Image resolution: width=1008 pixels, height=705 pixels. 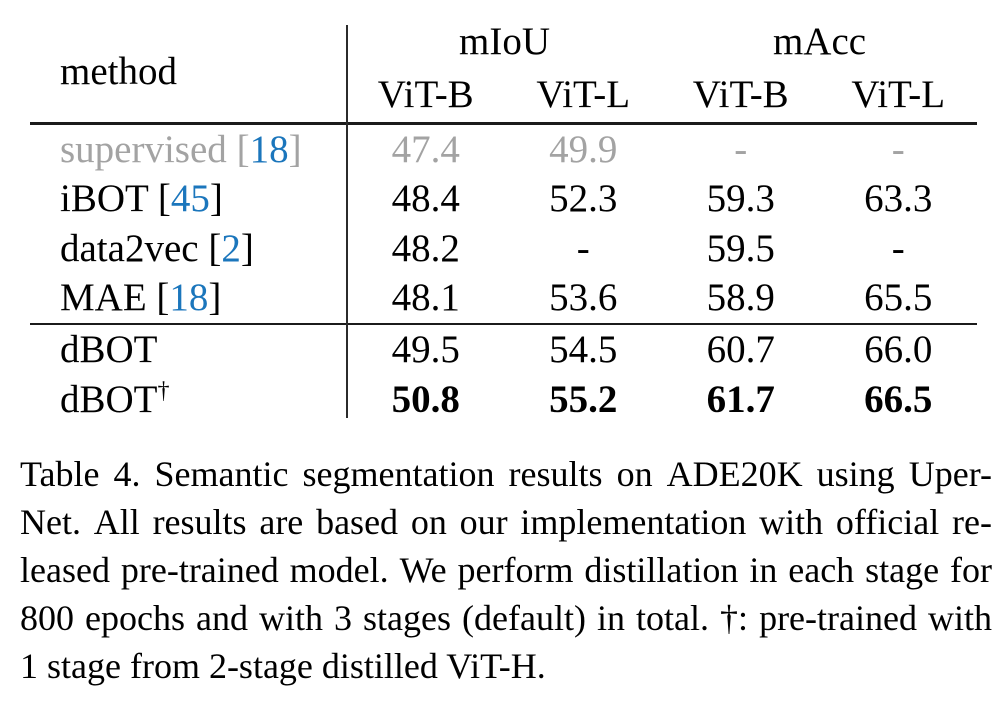 What do you see at coordinates (503, 323) in the screenshot?
I see `mid-rule` at bounding box center [503, 323].